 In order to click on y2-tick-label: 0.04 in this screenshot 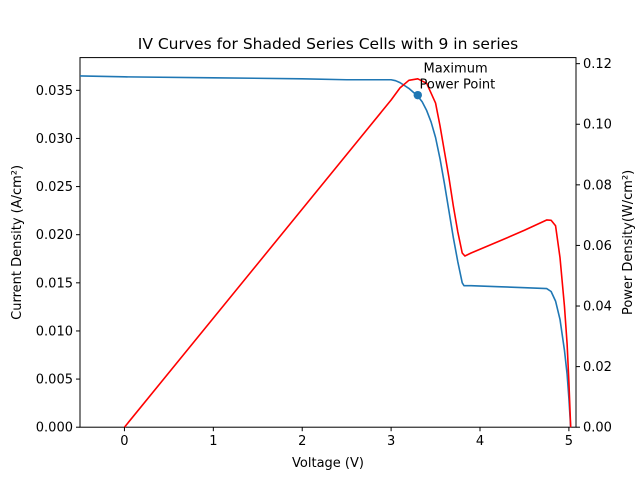, I will do `click(597, 307)`.